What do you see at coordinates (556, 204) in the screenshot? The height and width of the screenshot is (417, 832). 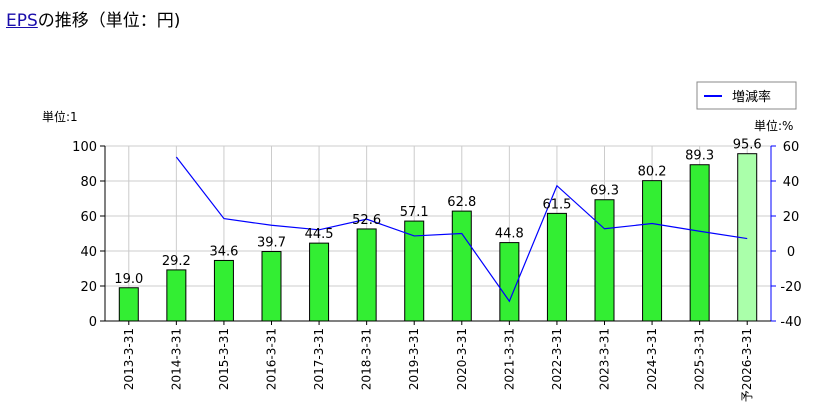 I see `bar-value-label: 61.5` at bounding box center [556, 204].